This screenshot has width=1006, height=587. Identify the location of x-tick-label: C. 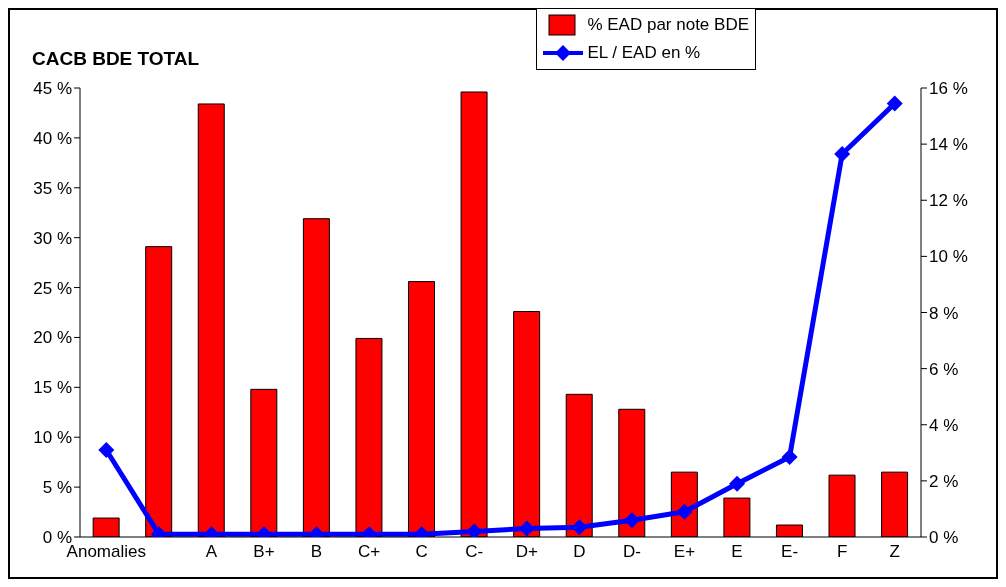
(421, 552).